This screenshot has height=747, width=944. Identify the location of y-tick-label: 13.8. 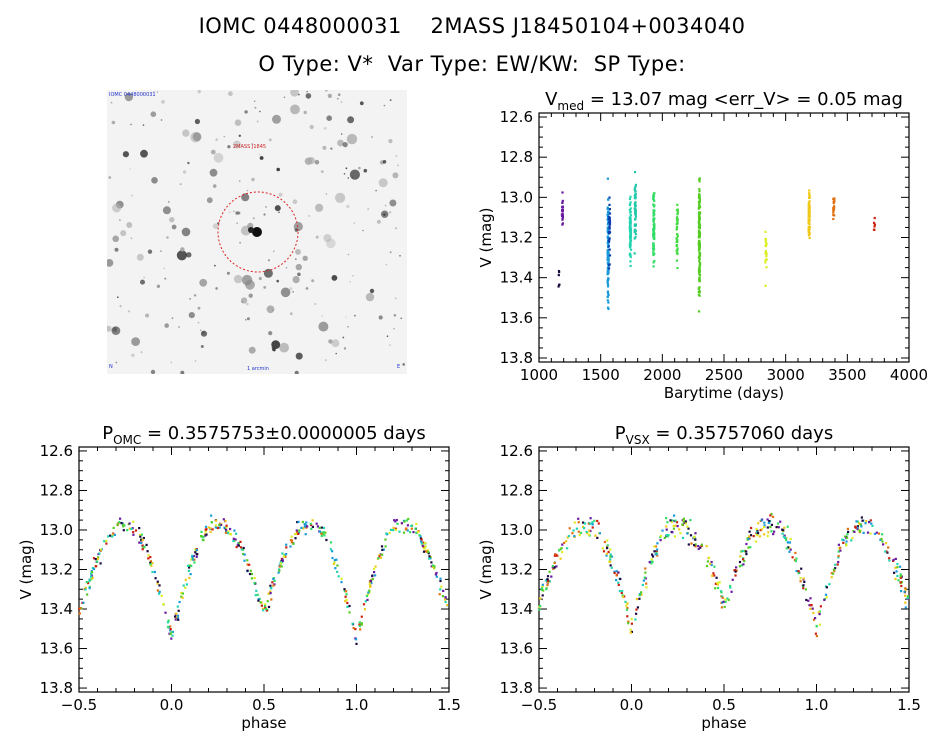
(516, 358).